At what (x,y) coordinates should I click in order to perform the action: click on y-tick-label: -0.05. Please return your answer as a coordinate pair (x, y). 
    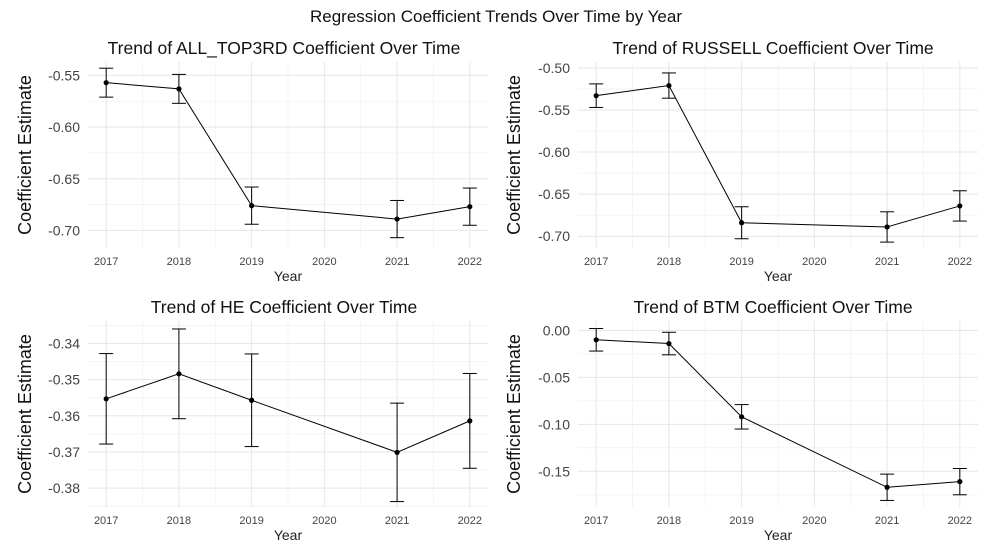
    Looking at the image, I should click on (554, 377).